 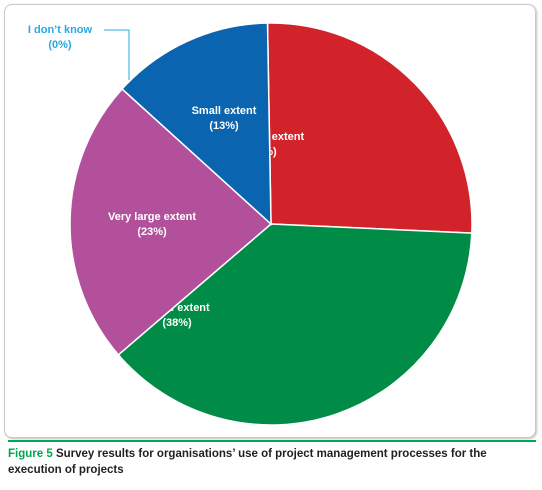 I want to click on slice-percent-small-extent: (13%), so click(x=224, y=126).